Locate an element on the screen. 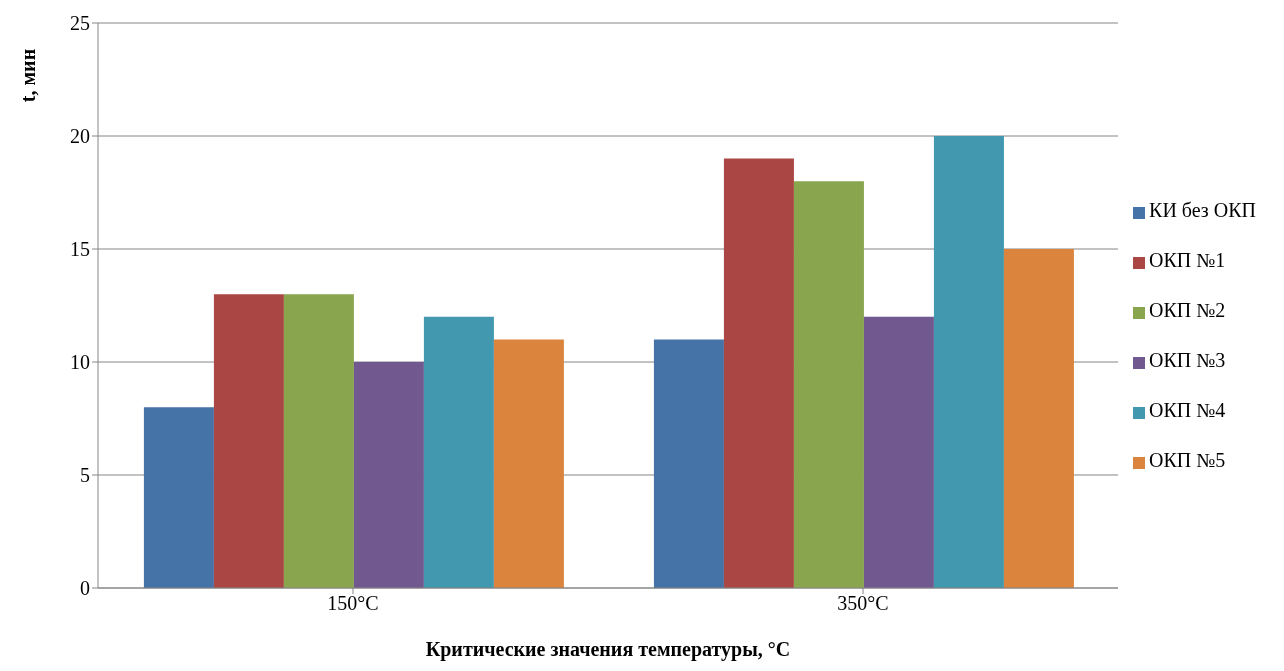  legend-label: ОКП №2 is located at coordinates (1187, 309).